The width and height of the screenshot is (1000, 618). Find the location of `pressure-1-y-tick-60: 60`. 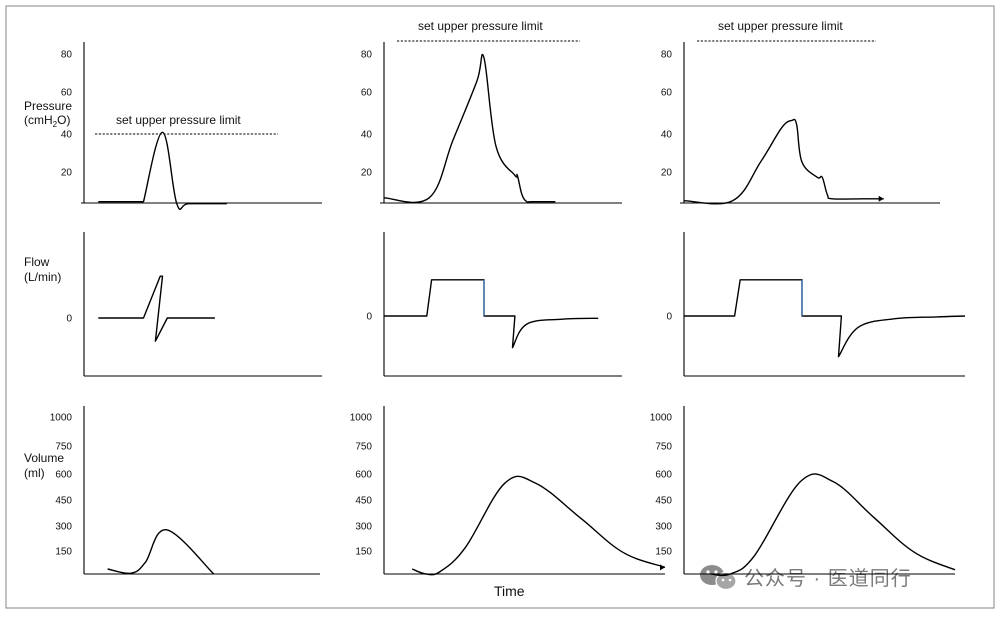

pressure-1-y-tick-60: 60 is located at coordinates (67, 93).